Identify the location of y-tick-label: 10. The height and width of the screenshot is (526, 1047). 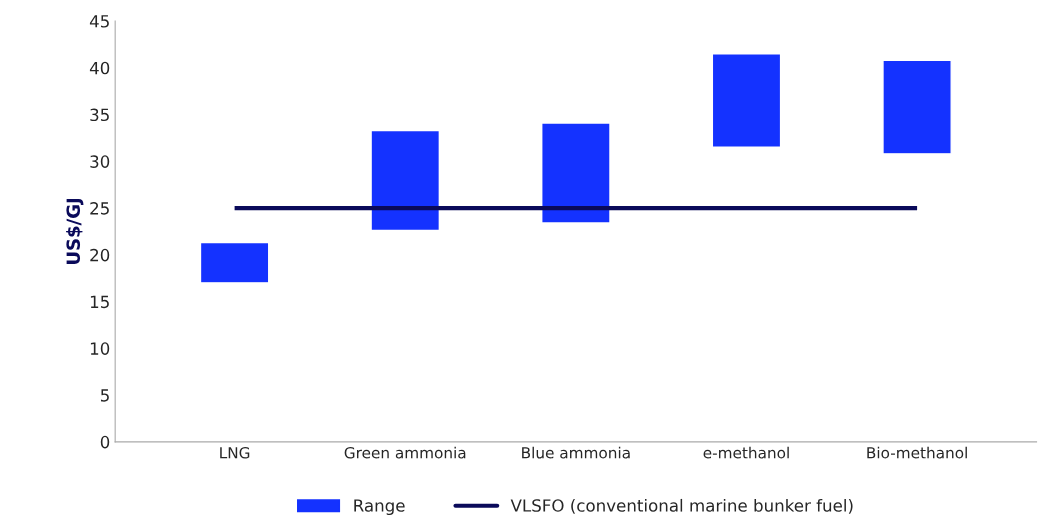
(100, 348).